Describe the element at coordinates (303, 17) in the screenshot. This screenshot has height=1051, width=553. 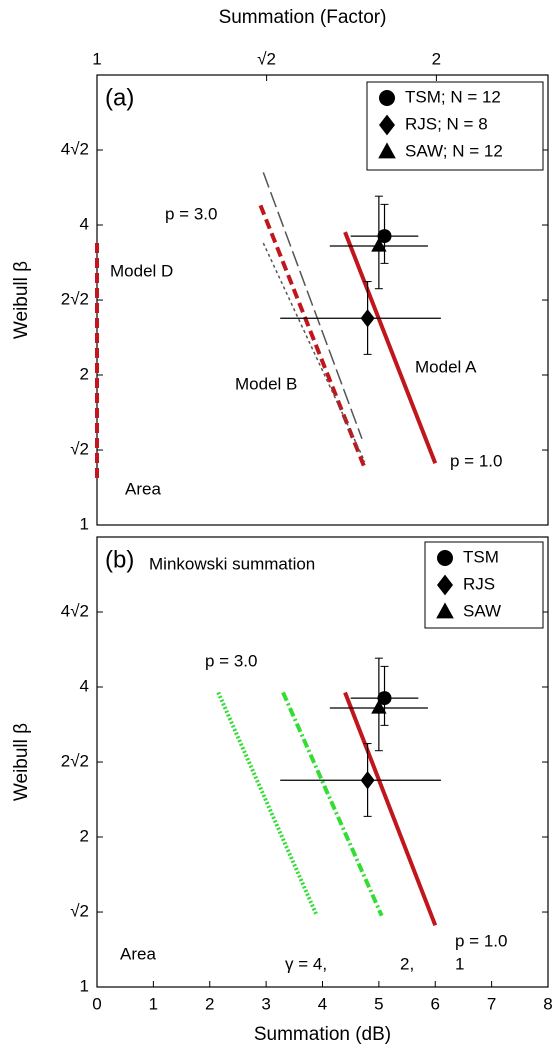
I see `x2-axis-label: Summation (Factor)` at that location.